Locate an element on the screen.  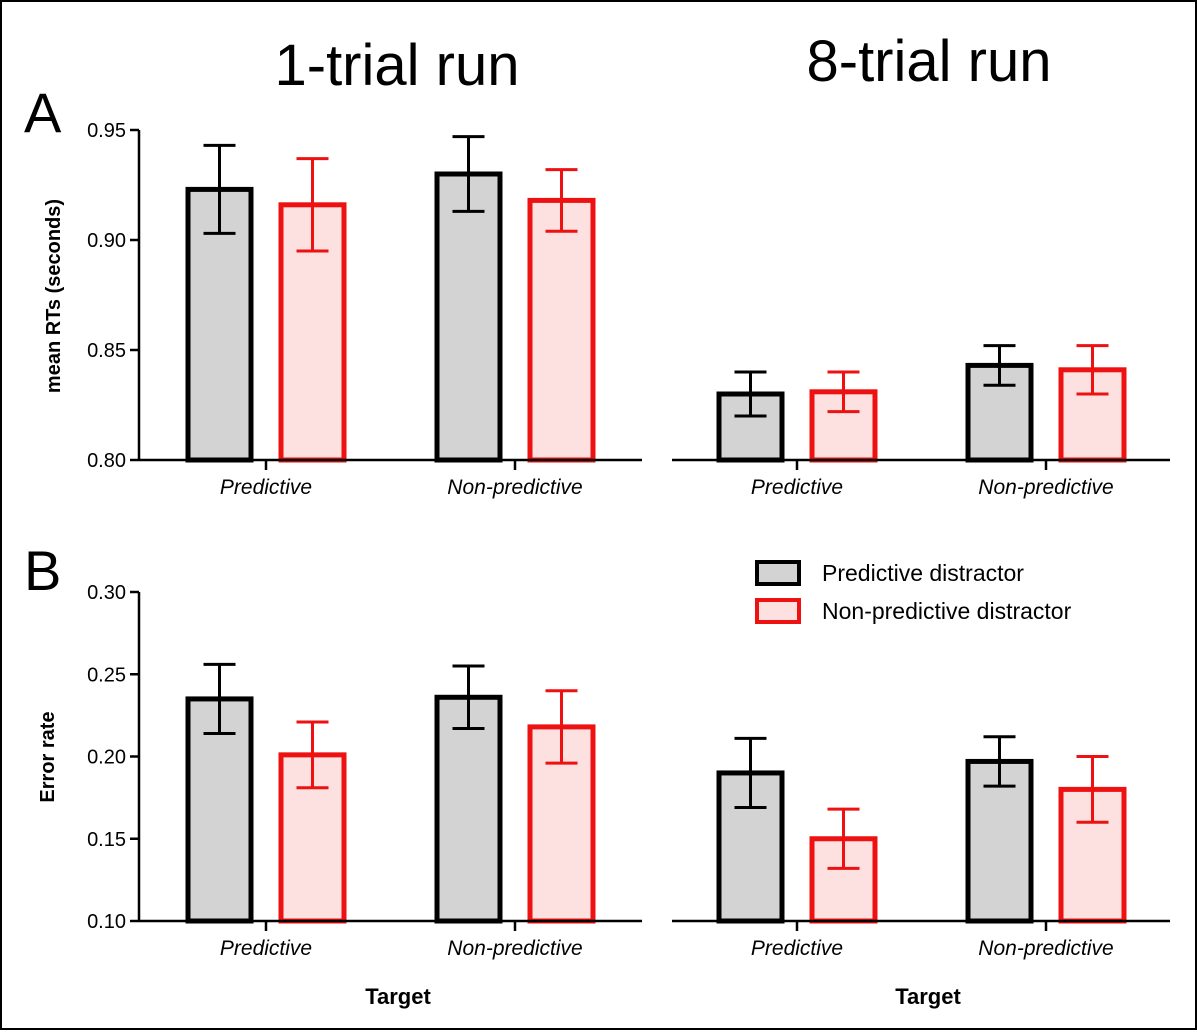
y-tick-label: 0.80 is located at coordinates (106, 461).